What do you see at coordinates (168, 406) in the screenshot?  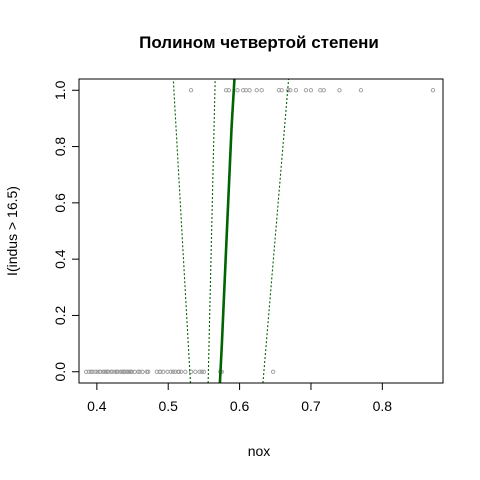 I see `x-tick-label: 0.5` at bounding box center [168, 406].